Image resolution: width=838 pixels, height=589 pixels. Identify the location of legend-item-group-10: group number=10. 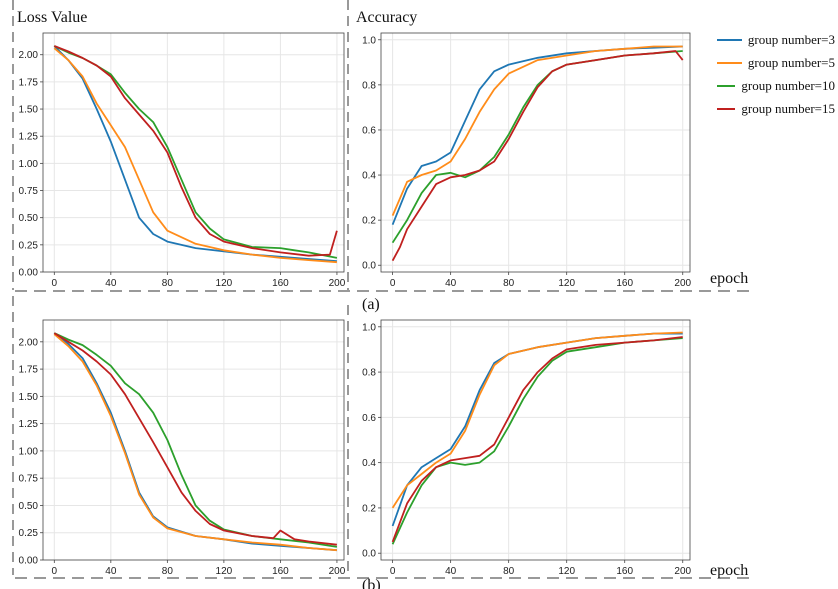
(776, 85).